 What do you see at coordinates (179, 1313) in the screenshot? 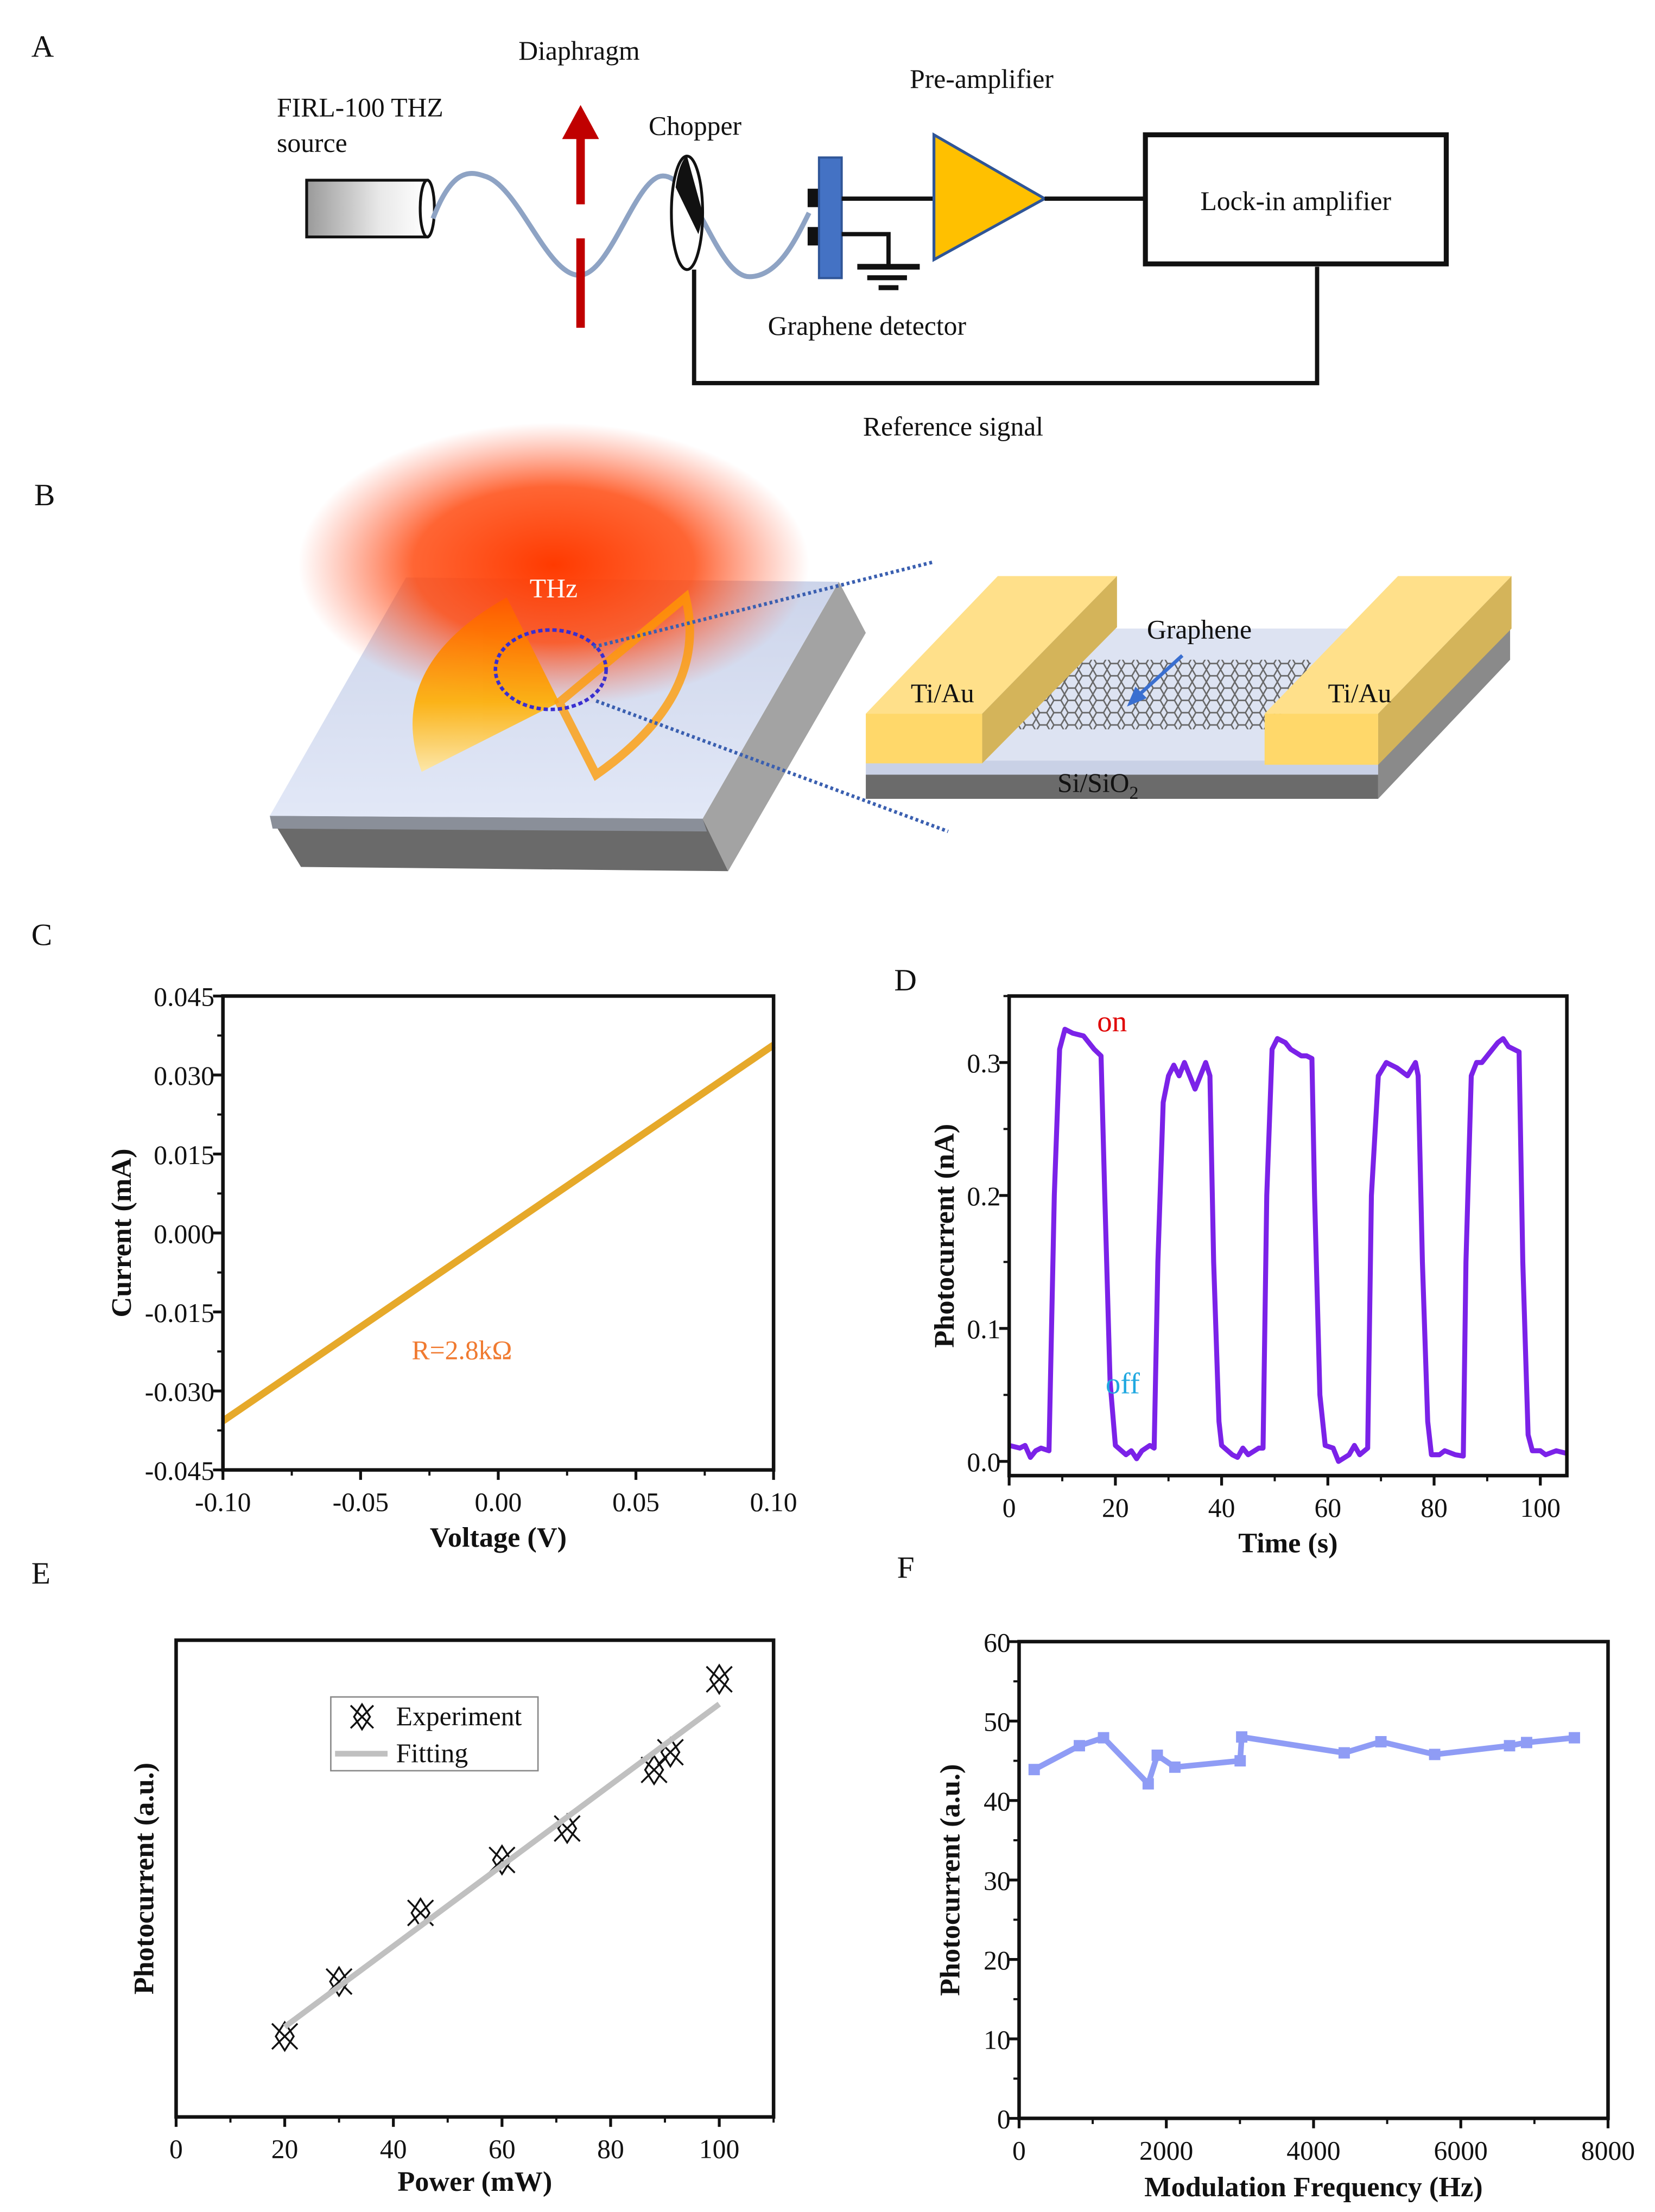
I see `y-tick-label: -0.015` at bounding box center [179, 1313].